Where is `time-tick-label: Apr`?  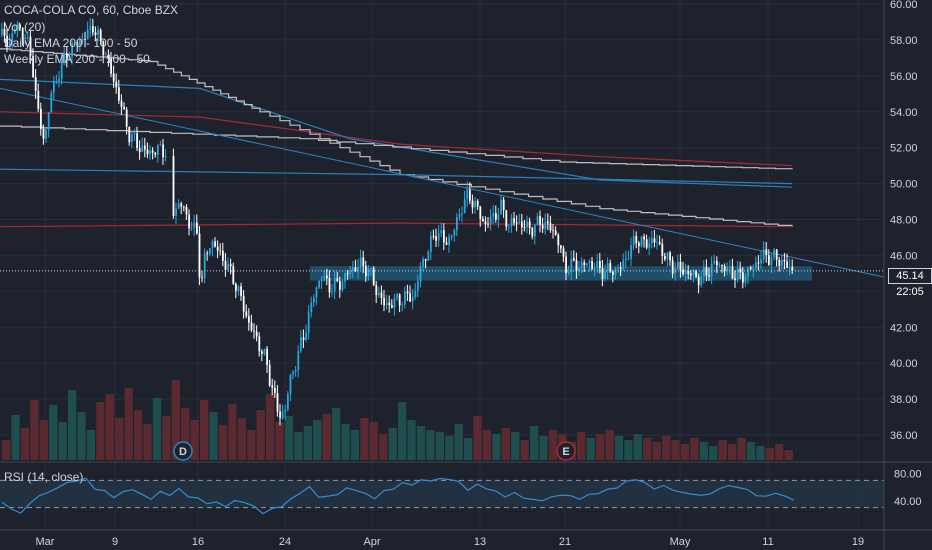
time-tick-label: Apr is located at coordinates (371, 542).